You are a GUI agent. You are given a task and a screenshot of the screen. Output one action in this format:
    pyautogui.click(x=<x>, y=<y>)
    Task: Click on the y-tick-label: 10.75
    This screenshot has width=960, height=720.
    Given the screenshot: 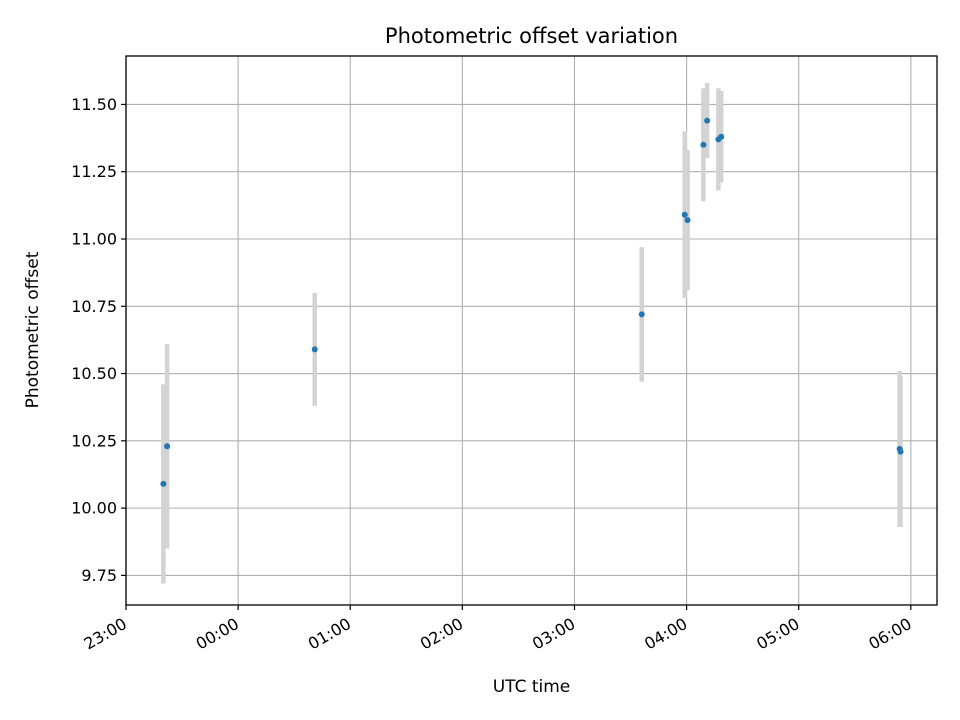 What is the action you would take?
    pyautogui.click(x=94, y=306)
    